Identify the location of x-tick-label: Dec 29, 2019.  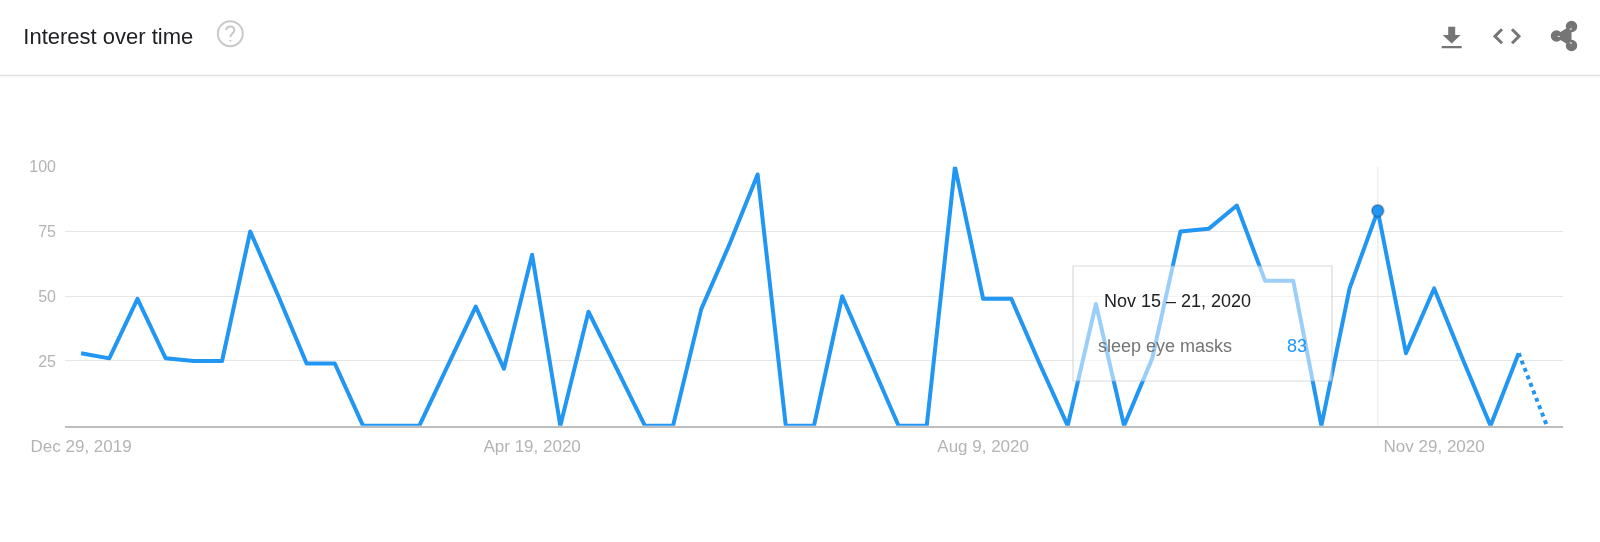
(81, 446).